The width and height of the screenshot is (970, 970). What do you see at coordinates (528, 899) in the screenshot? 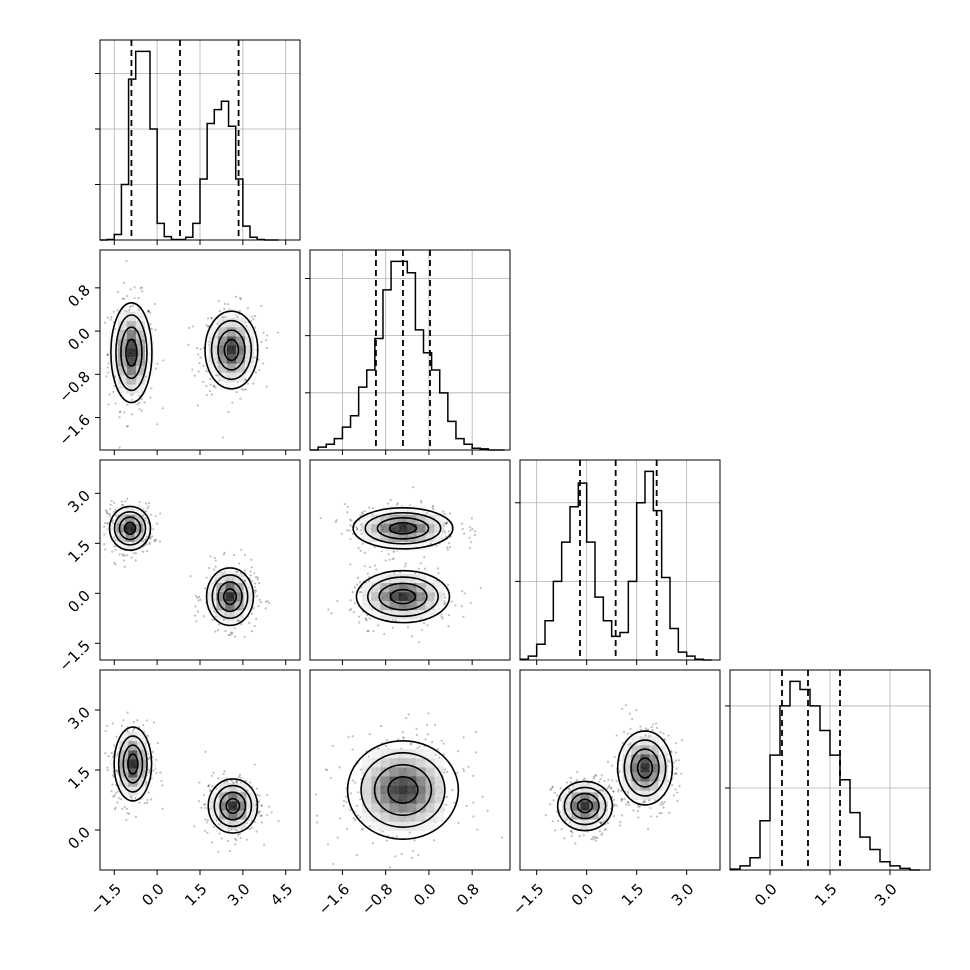
I see `x-tick-label-2-0: −1.5` at bounding box center [528, 899].